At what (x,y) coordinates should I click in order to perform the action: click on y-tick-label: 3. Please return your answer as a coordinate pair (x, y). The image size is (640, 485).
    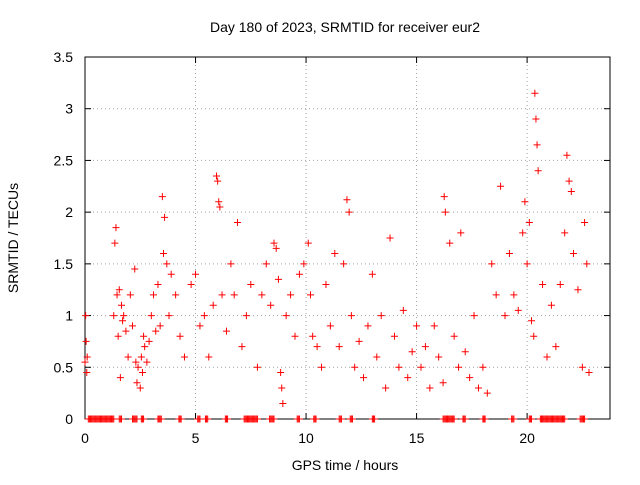
    Looking at the image, I should click on (69, 109).